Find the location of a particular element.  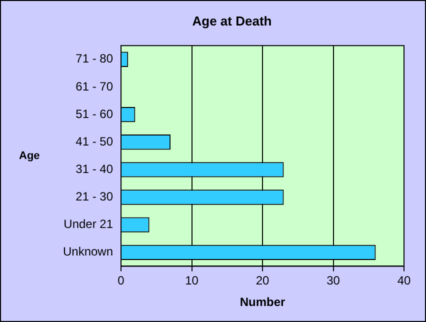

y-tick-label: Unknown is located at coordinates (88, 251).